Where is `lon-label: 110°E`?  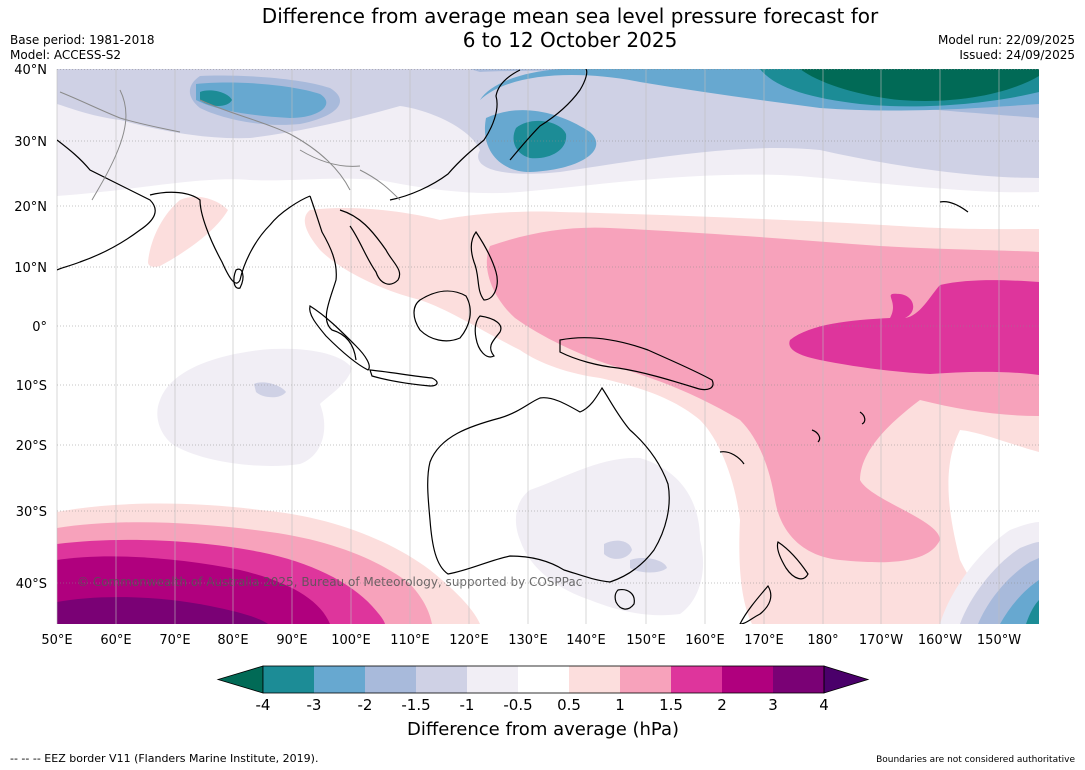
lon-label: 110°E is located at coordinates (410, 640).